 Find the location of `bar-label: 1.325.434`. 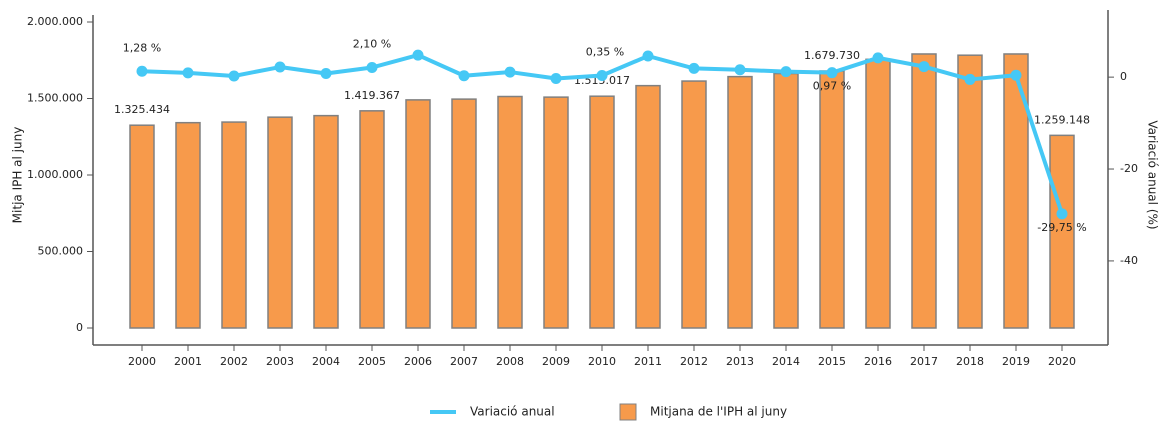

bar-label: 1.325.434 is located at coordinates (142, 109).